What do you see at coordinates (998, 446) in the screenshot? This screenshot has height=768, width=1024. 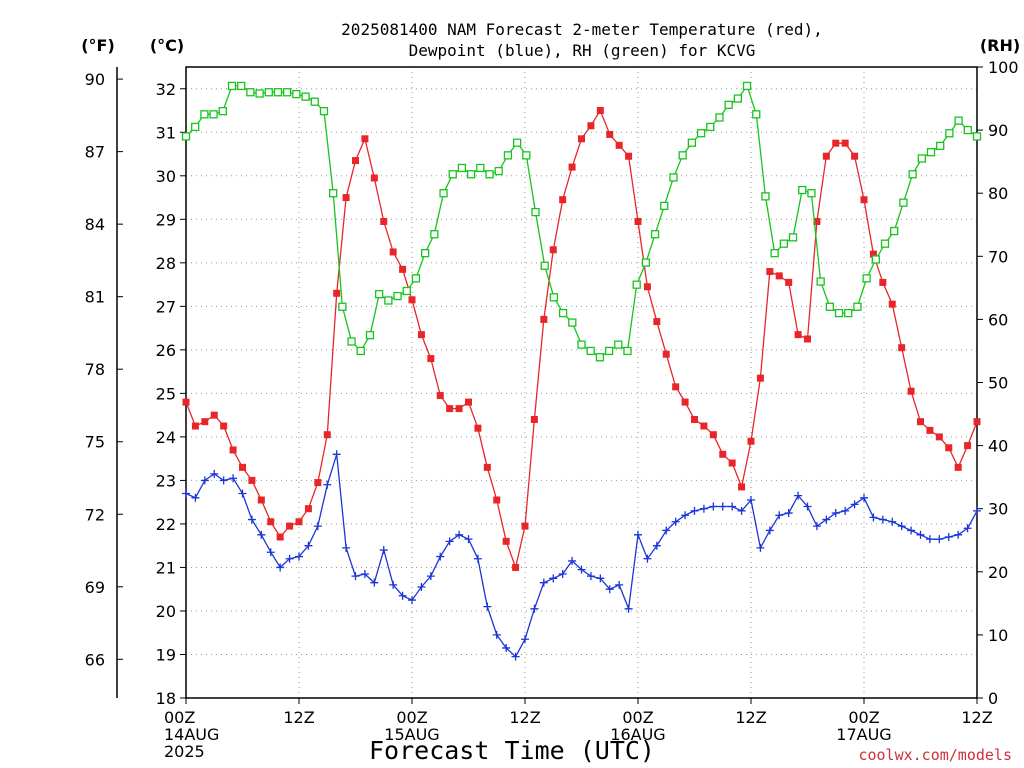 I see `rh-tick-label: 40` at bounding box center [998, 446].